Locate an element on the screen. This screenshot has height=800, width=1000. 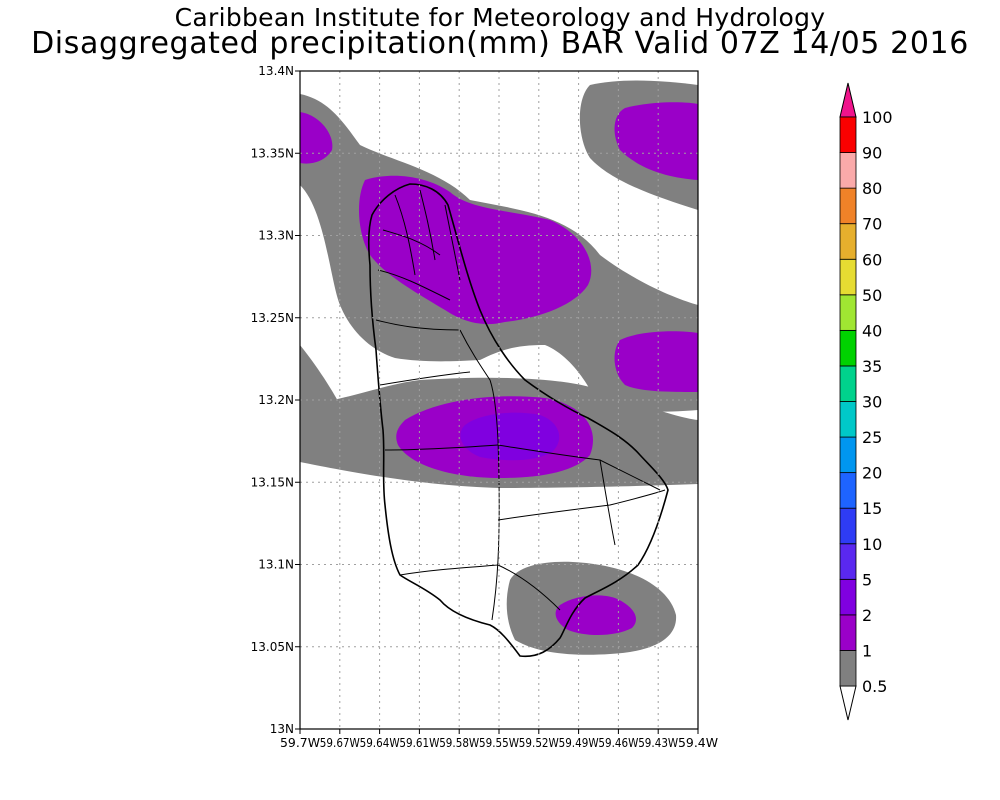
colorbar-level-label: 40 is located at coordinates (872, 330).